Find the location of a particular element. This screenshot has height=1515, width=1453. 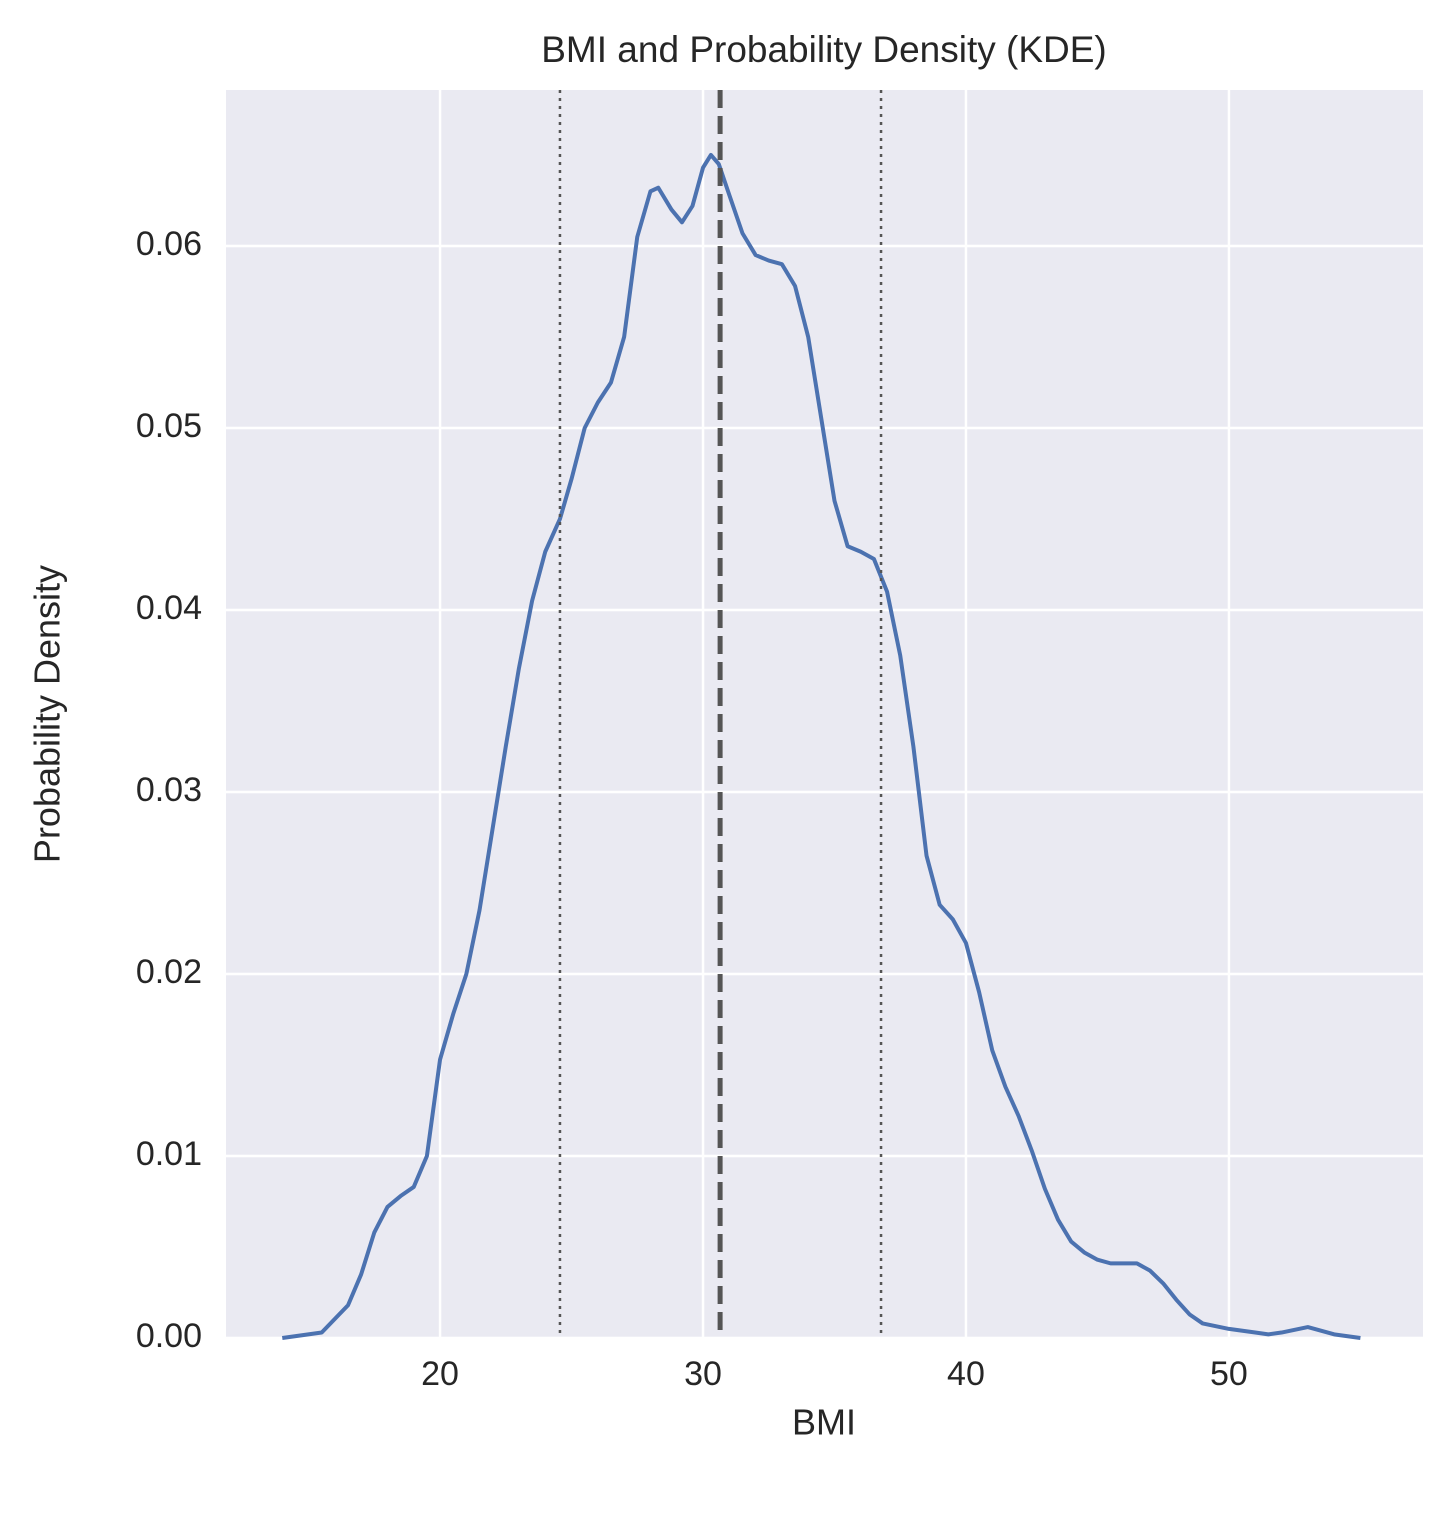

y-tick-label: 0.05 is located at coordinates (169, 426).